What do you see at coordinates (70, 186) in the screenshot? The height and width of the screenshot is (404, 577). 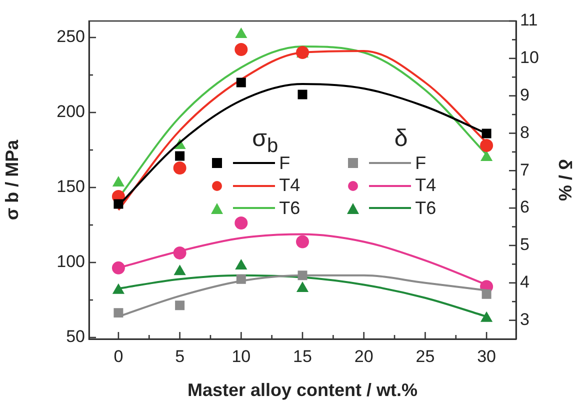 I see `y-tick-label: 150` at bounding box center [70, 186].